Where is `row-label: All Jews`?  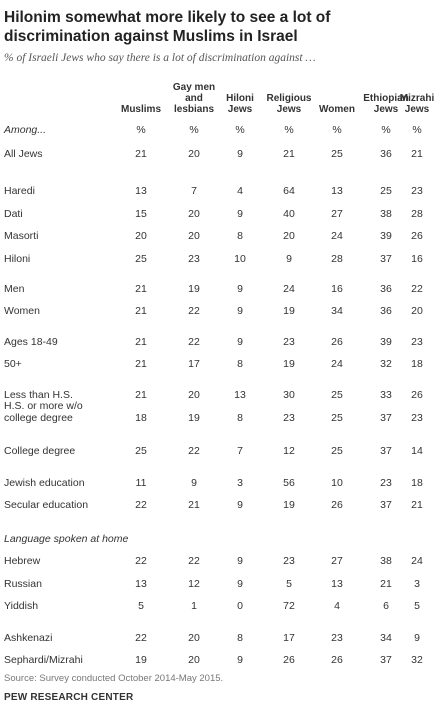
row-label: All Jews is located at coordinates (23, 154).